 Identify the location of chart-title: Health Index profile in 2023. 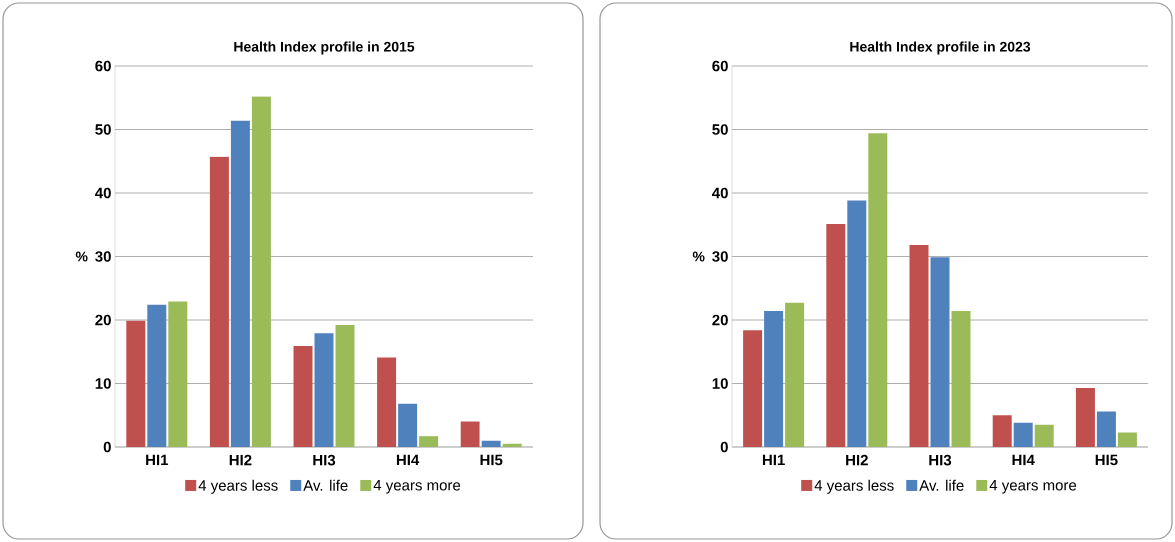
(940, 48).